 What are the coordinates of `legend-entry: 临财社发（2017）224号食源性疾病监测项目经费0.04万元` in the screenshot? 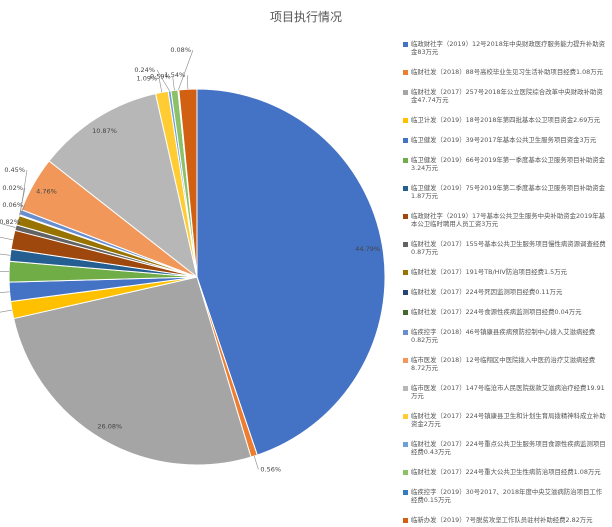 It's located at (505, 312).